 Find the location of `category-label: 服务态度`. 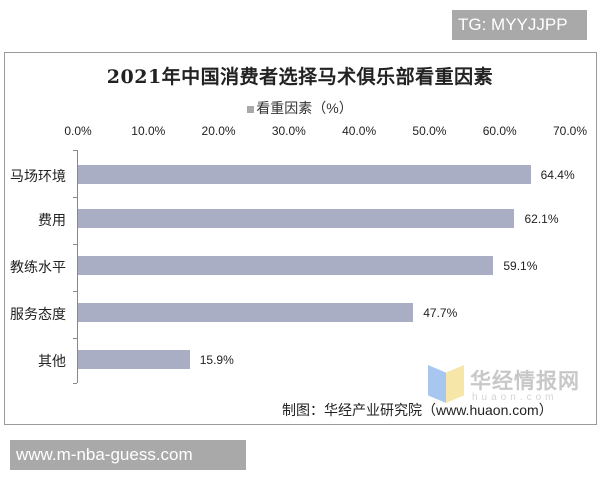

category-label: 服务态度 is located at coordinates (38, 314).